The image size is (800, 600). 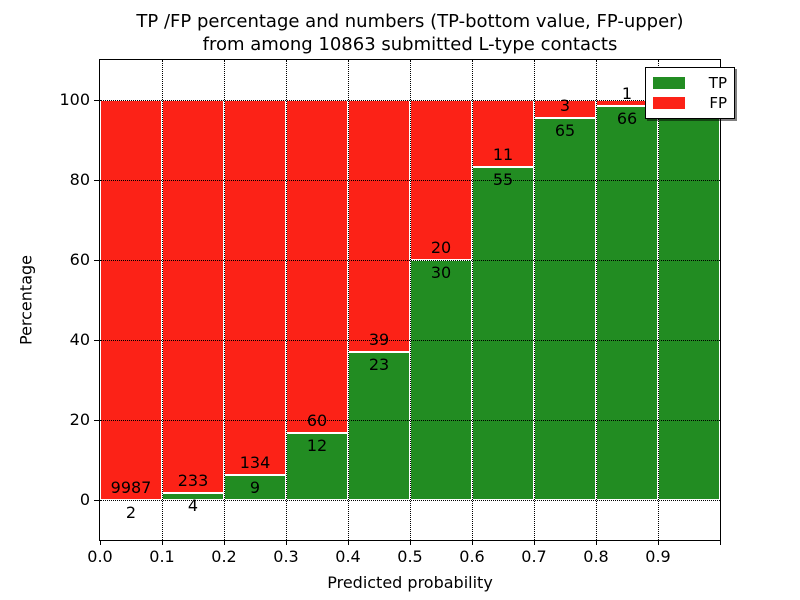 I want to click on fp-count-label-6: 11, so click(x=503, y=154).